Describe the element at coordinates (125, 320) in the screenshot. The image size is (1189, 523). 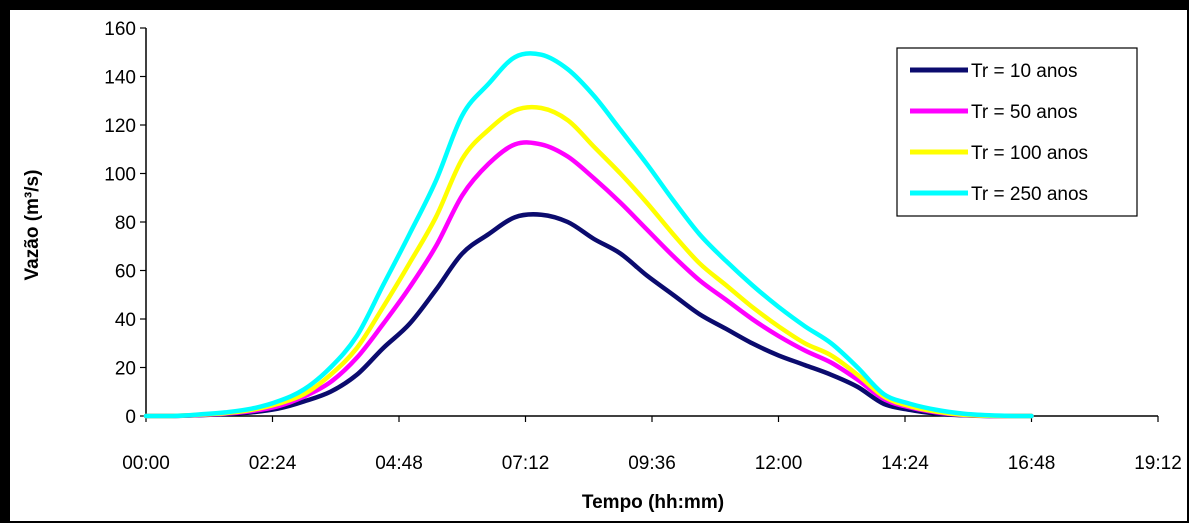
I see `y-tick-label: 40` at that location.